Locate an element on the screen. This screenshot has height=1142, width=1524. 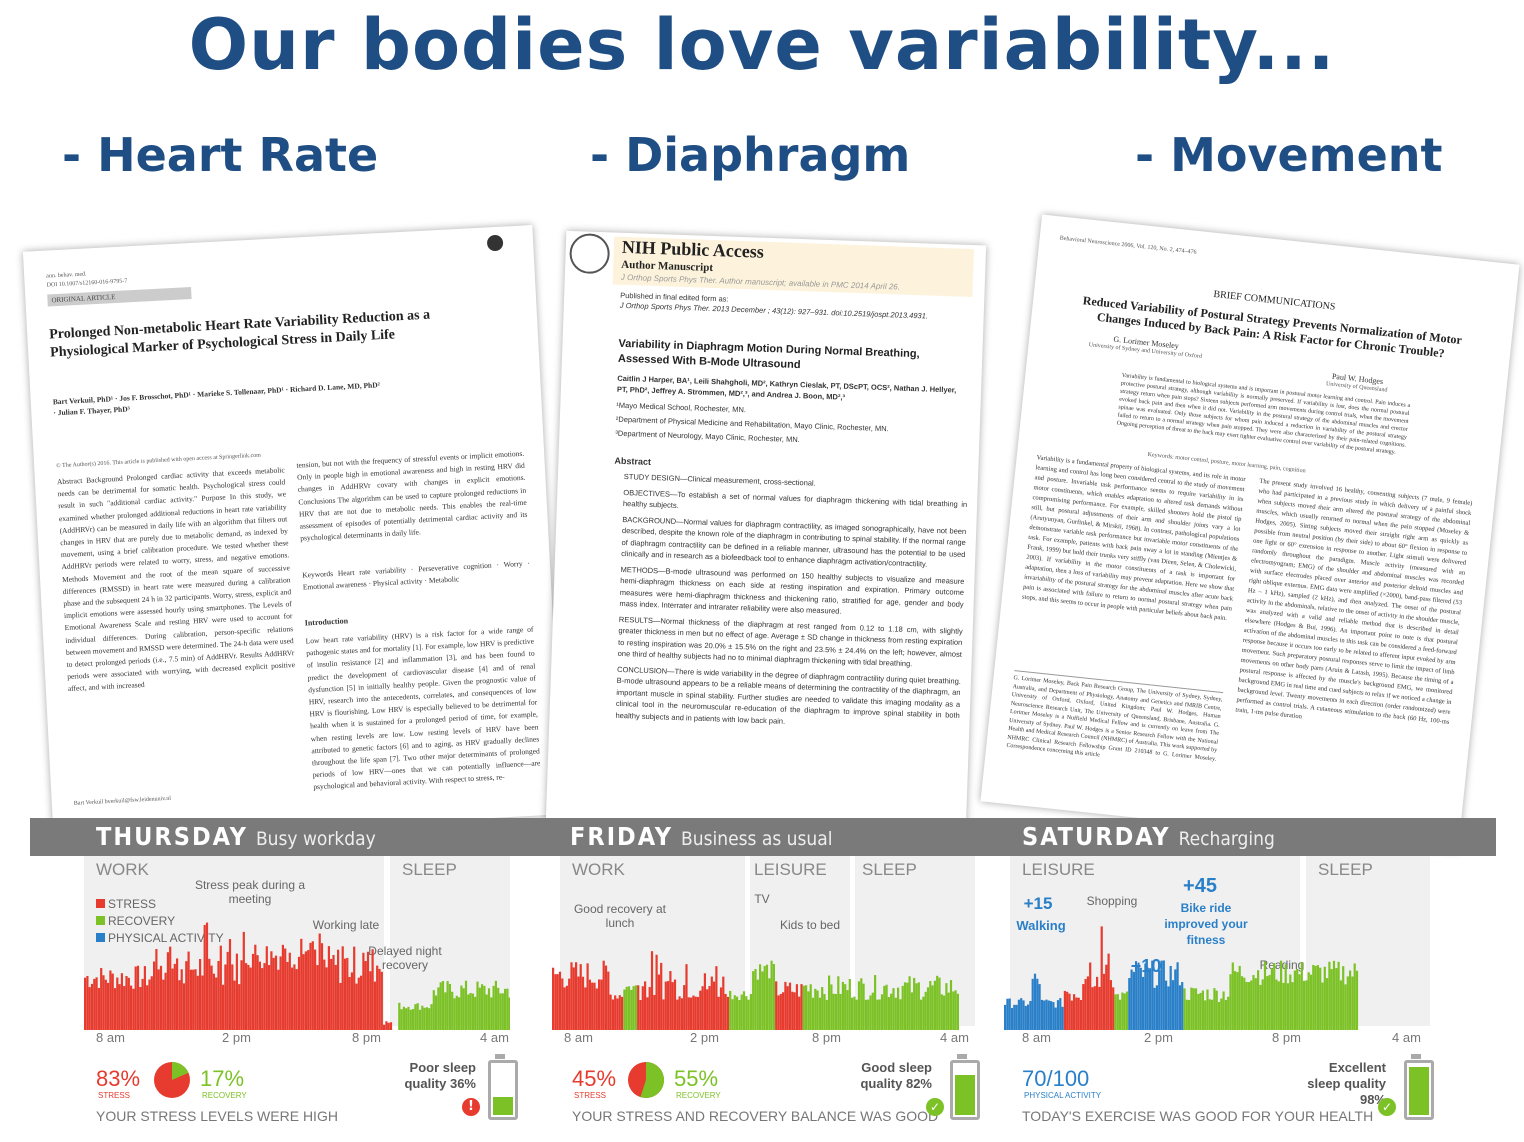
warning-icon: ! is located at coordinates (471, 1107).